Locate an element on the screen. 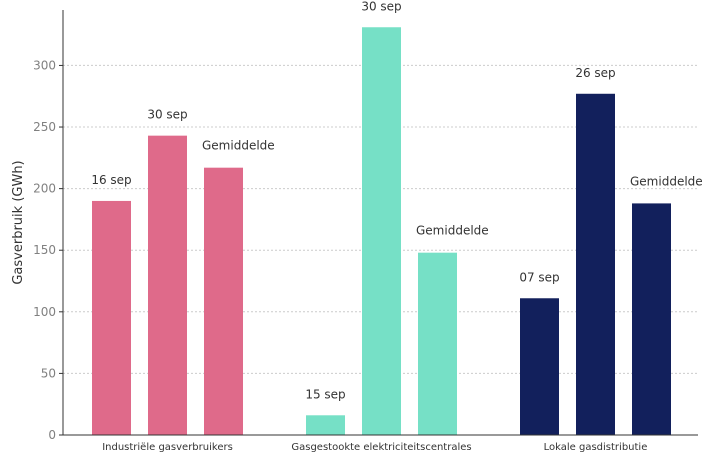 Image resolution: width=711 pixels, height=461 pixels. y-tick-label: 300 is located at coordinates (44, 65).